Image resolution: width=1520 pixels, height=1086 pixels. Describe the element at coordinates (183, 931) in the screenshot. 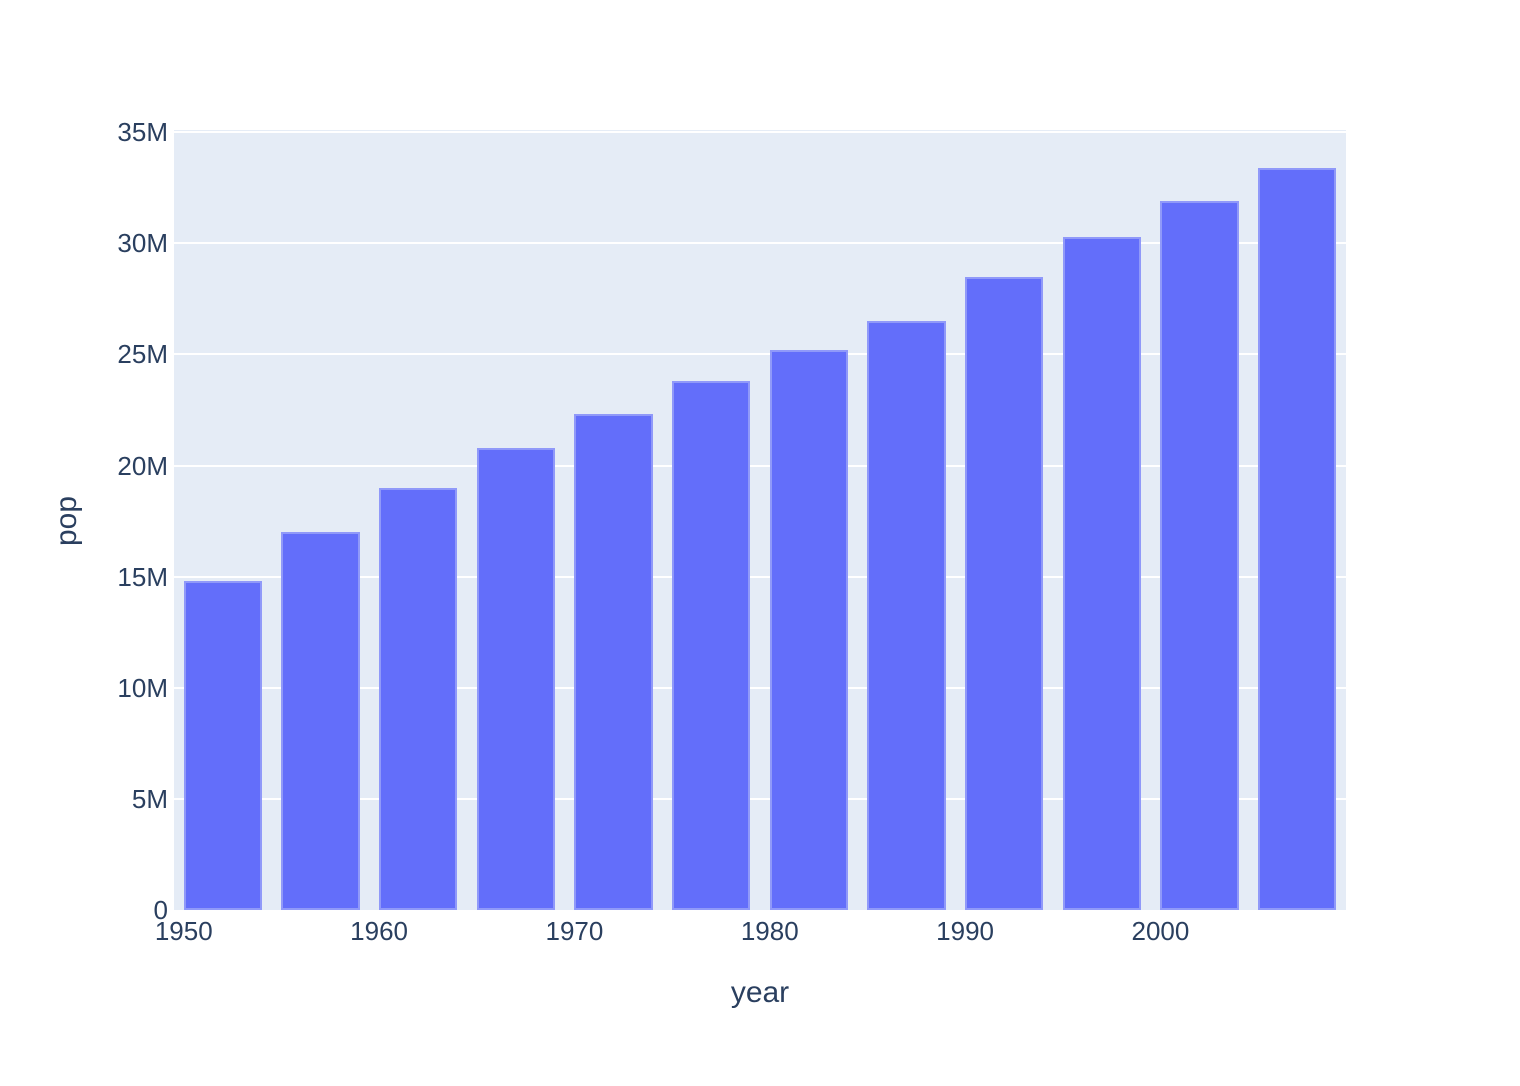

I see `x-tick-label: 1950` at that location.